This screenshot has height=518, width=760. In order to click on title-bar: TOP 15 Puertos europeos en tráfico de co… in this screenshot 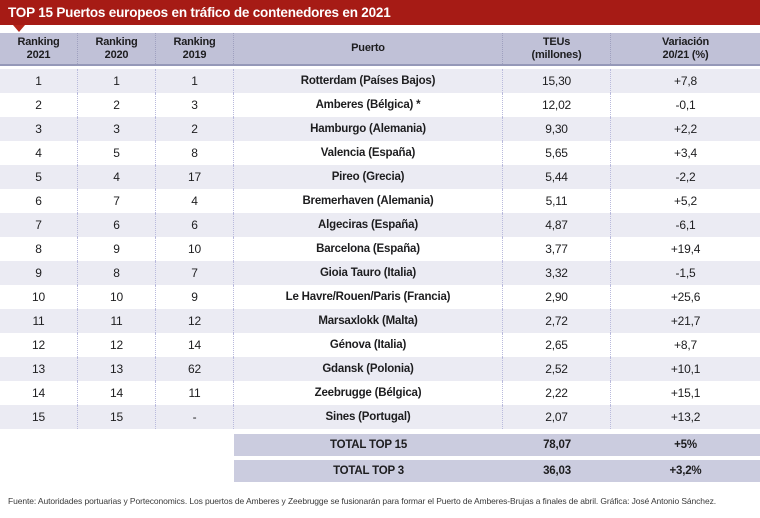, I will do `click(380, 12)`.